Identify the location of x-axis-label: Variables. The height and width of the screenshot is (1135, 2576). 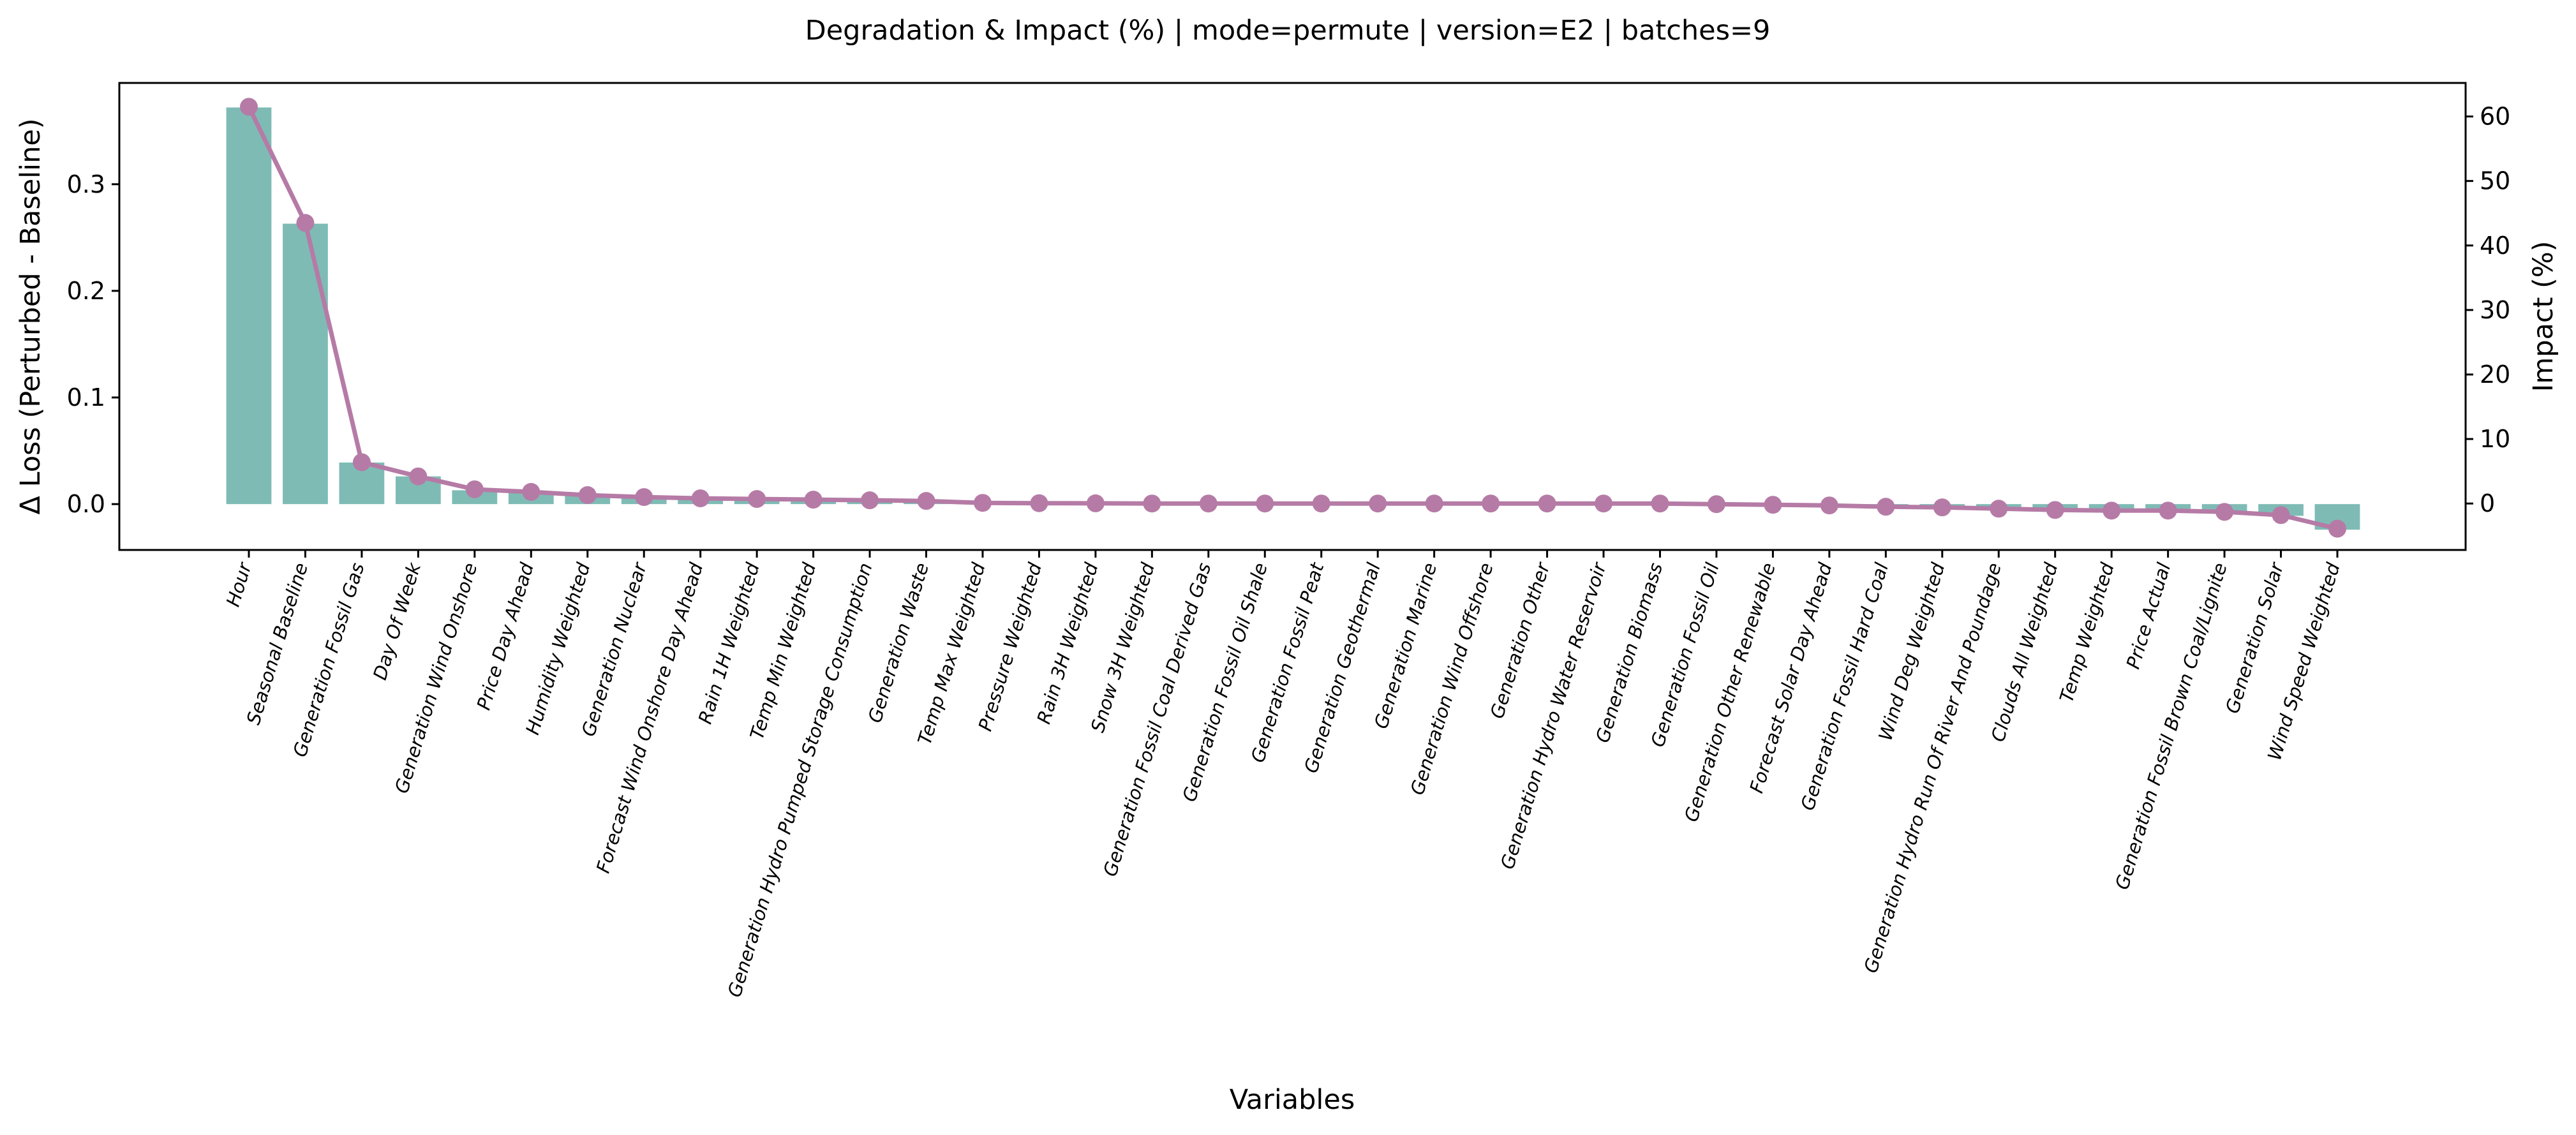
(1292, 1100).